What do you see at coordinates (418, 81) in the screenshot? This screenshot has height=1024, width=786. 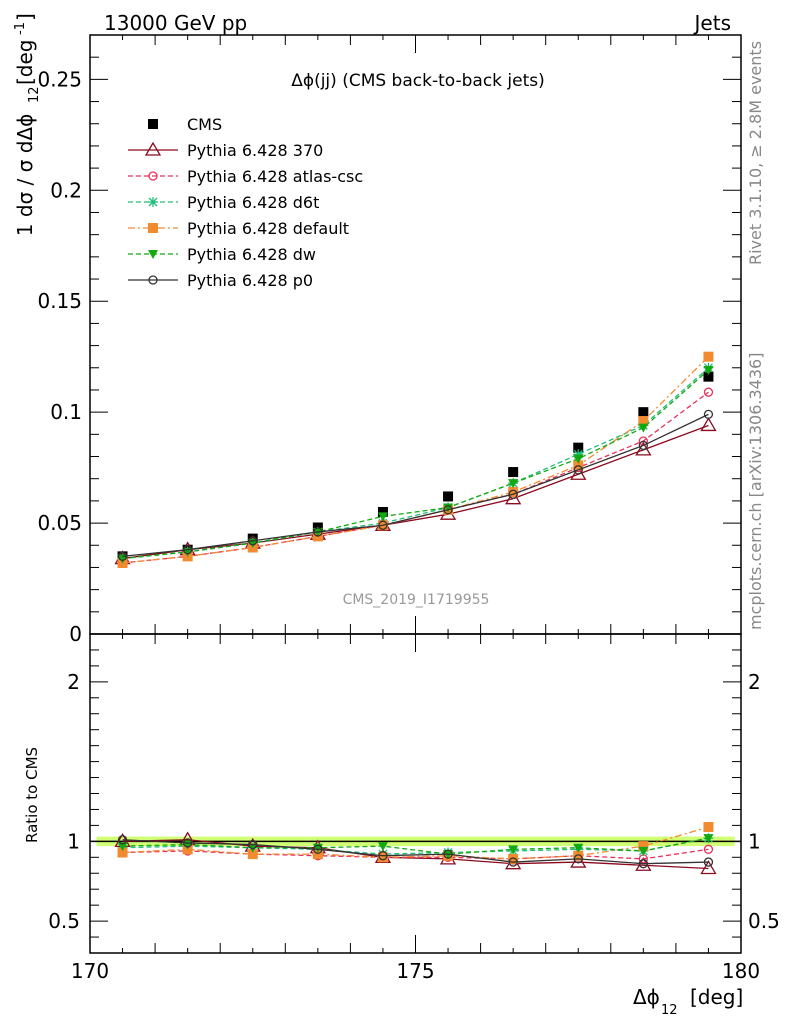 I see `chart-title: Δϕ(jj) (CMS back-to-back jets)` at bounding box center [418, 81].